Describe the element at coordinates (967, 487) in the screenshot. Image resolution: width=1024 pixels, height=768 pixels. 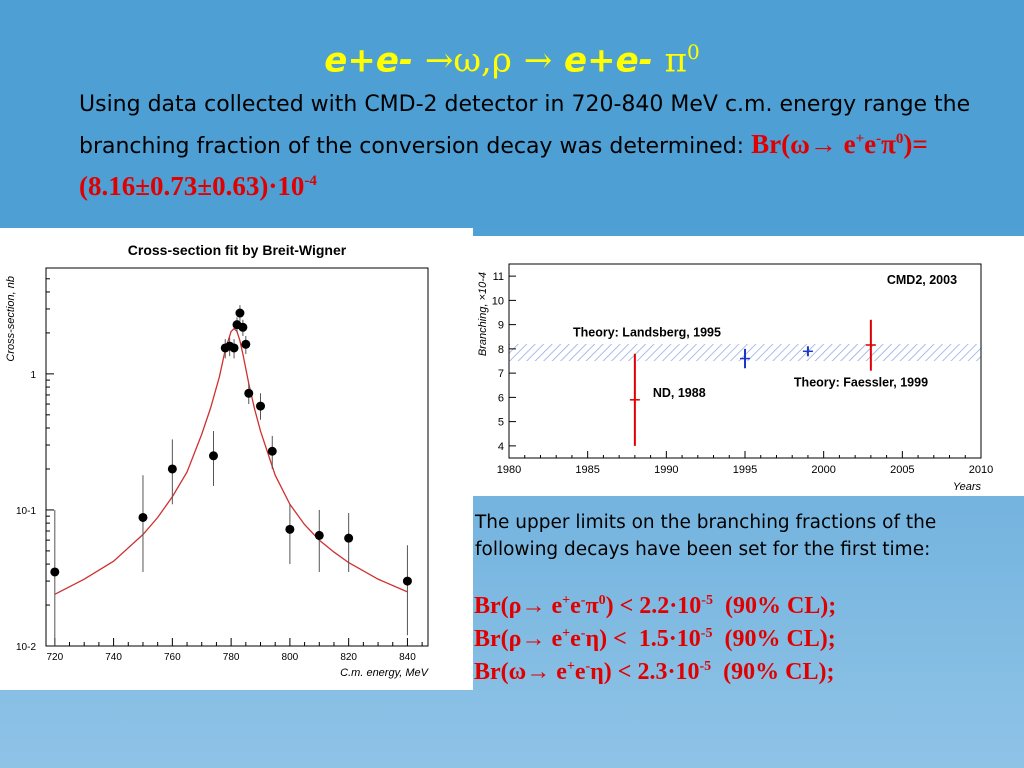
I see `x-axis-label: Years` at that location.